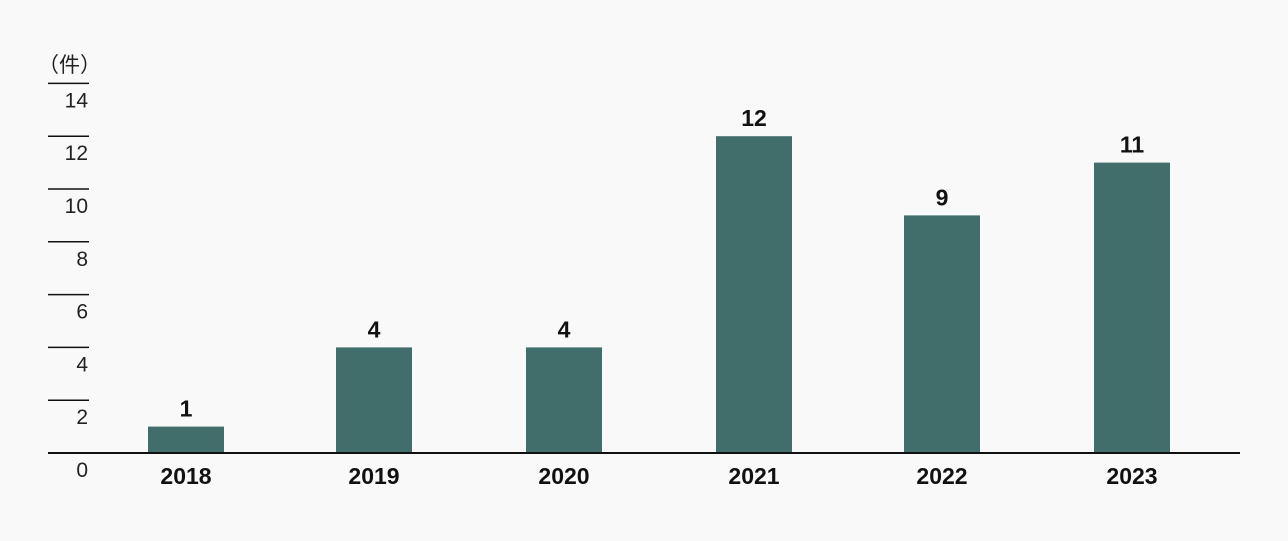 The width and height of the screenshot is (1288, 541). I want to click on x-tick-label: 2018, so click(185, 476).